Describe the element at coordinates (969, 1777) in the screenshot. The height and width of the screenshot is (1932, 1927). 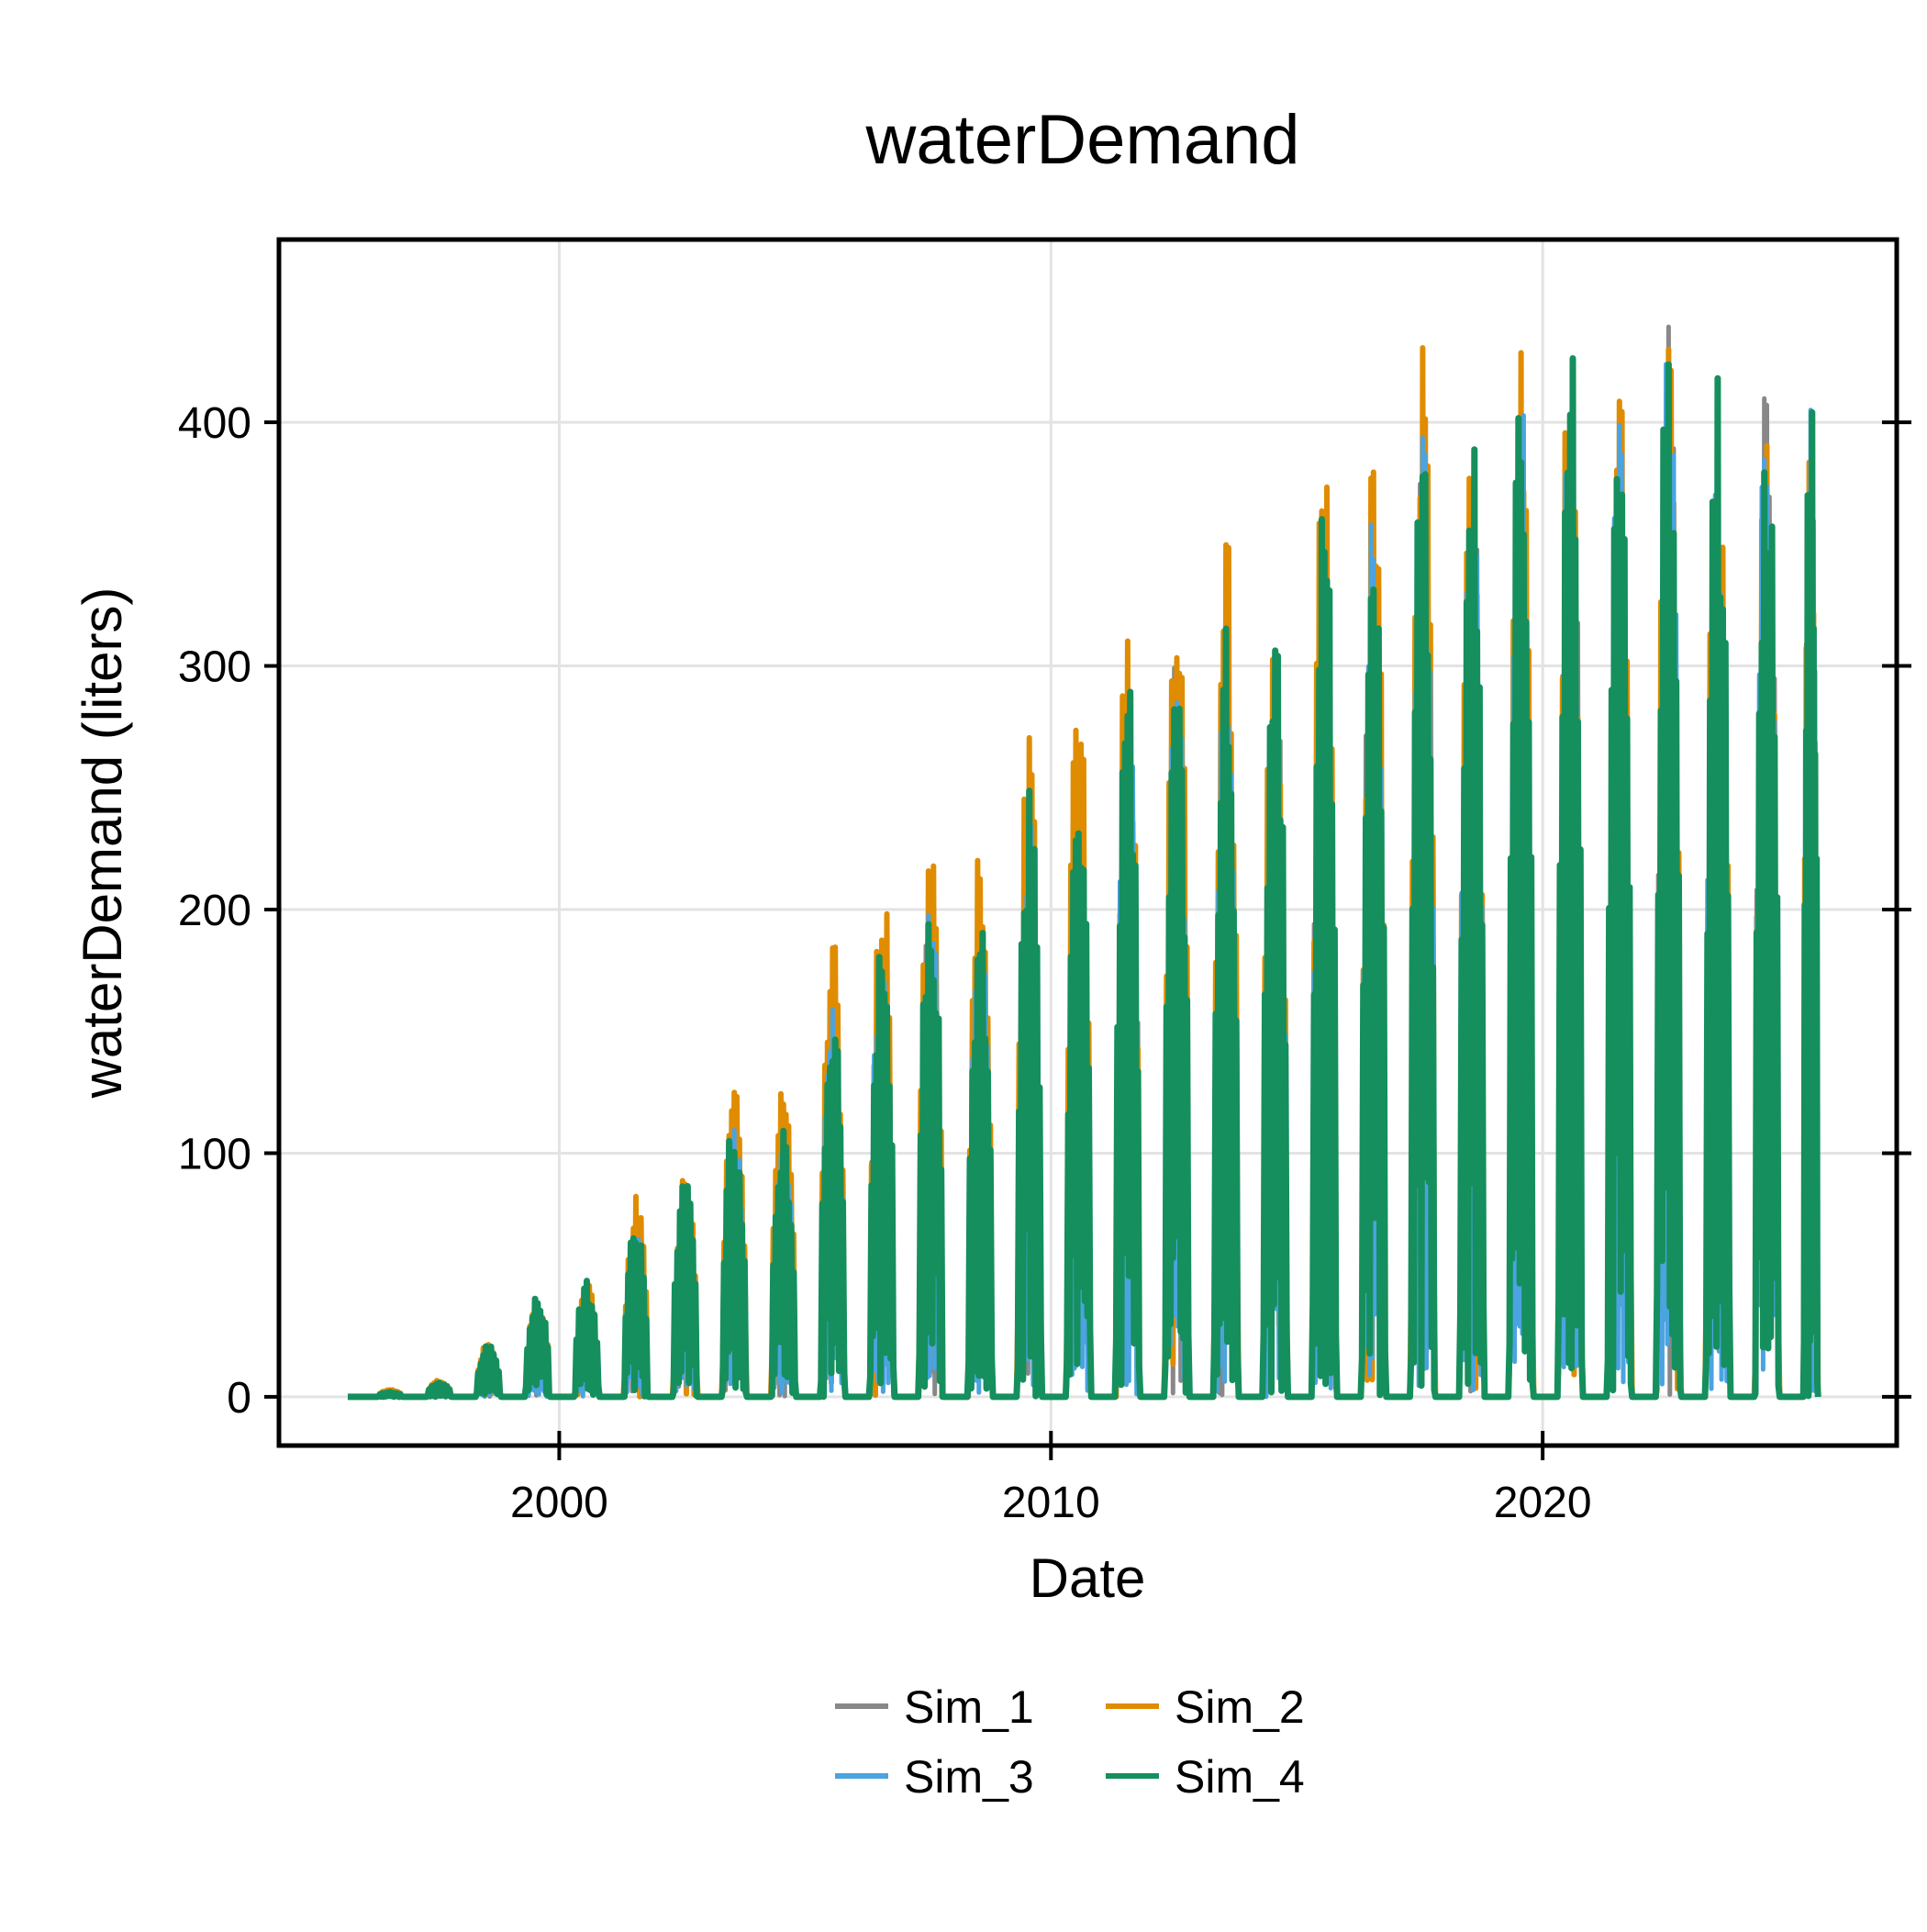
I see `legend-label: Sim_3` at that location.